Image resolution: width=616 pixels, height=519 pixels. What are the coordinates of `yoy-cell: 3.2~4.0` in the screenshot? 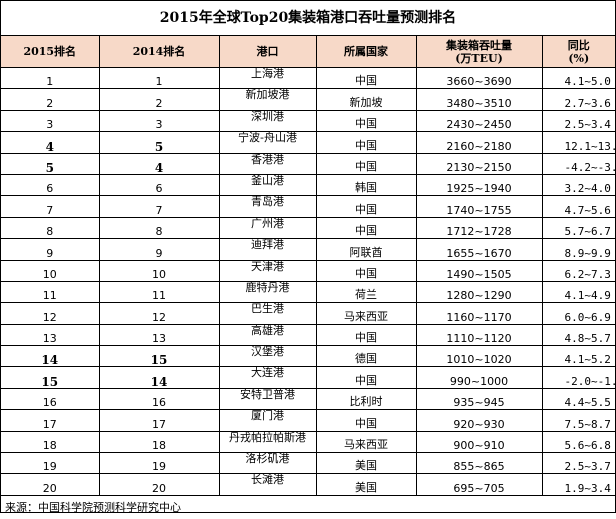 It's located at (578, 185).